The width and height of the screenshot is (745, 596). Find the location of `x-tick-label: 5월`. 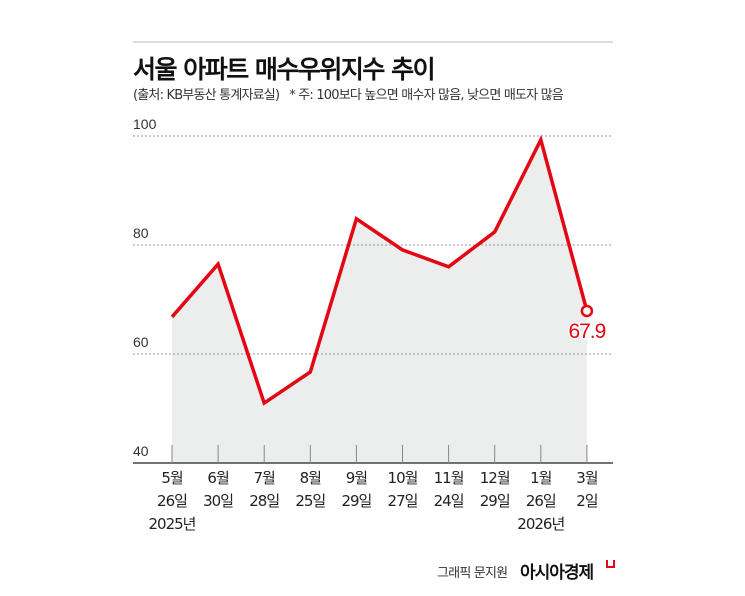

x-tick-label: 5월 is located at coordinates (172, 478).